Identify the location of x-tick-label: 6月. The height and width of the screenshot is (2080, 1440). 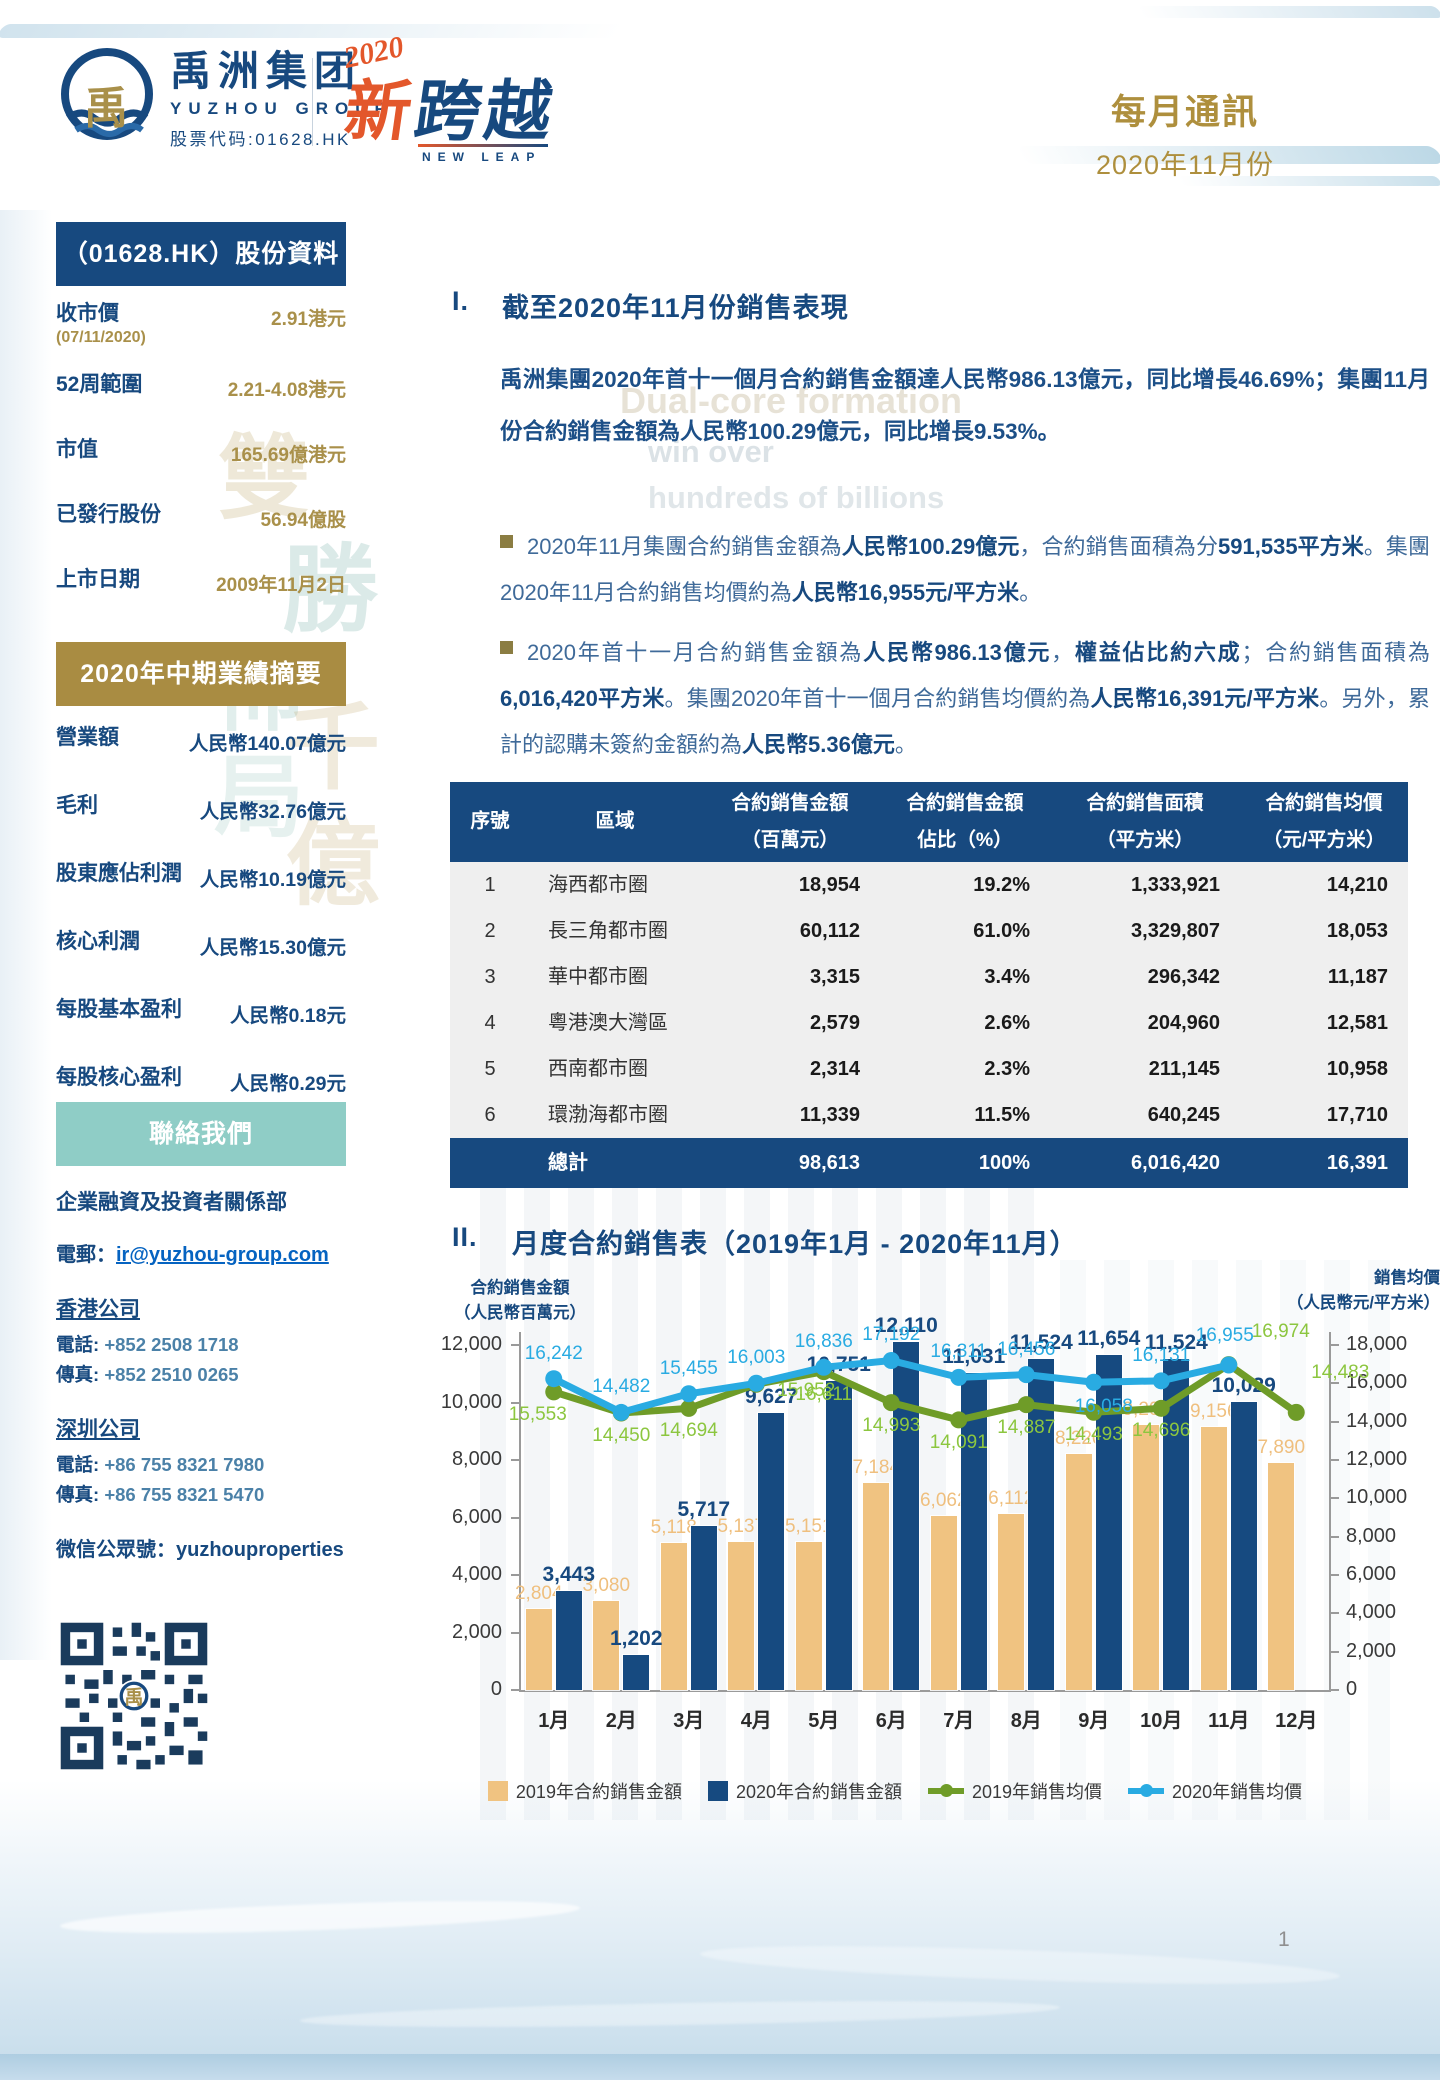
(891, 1721).